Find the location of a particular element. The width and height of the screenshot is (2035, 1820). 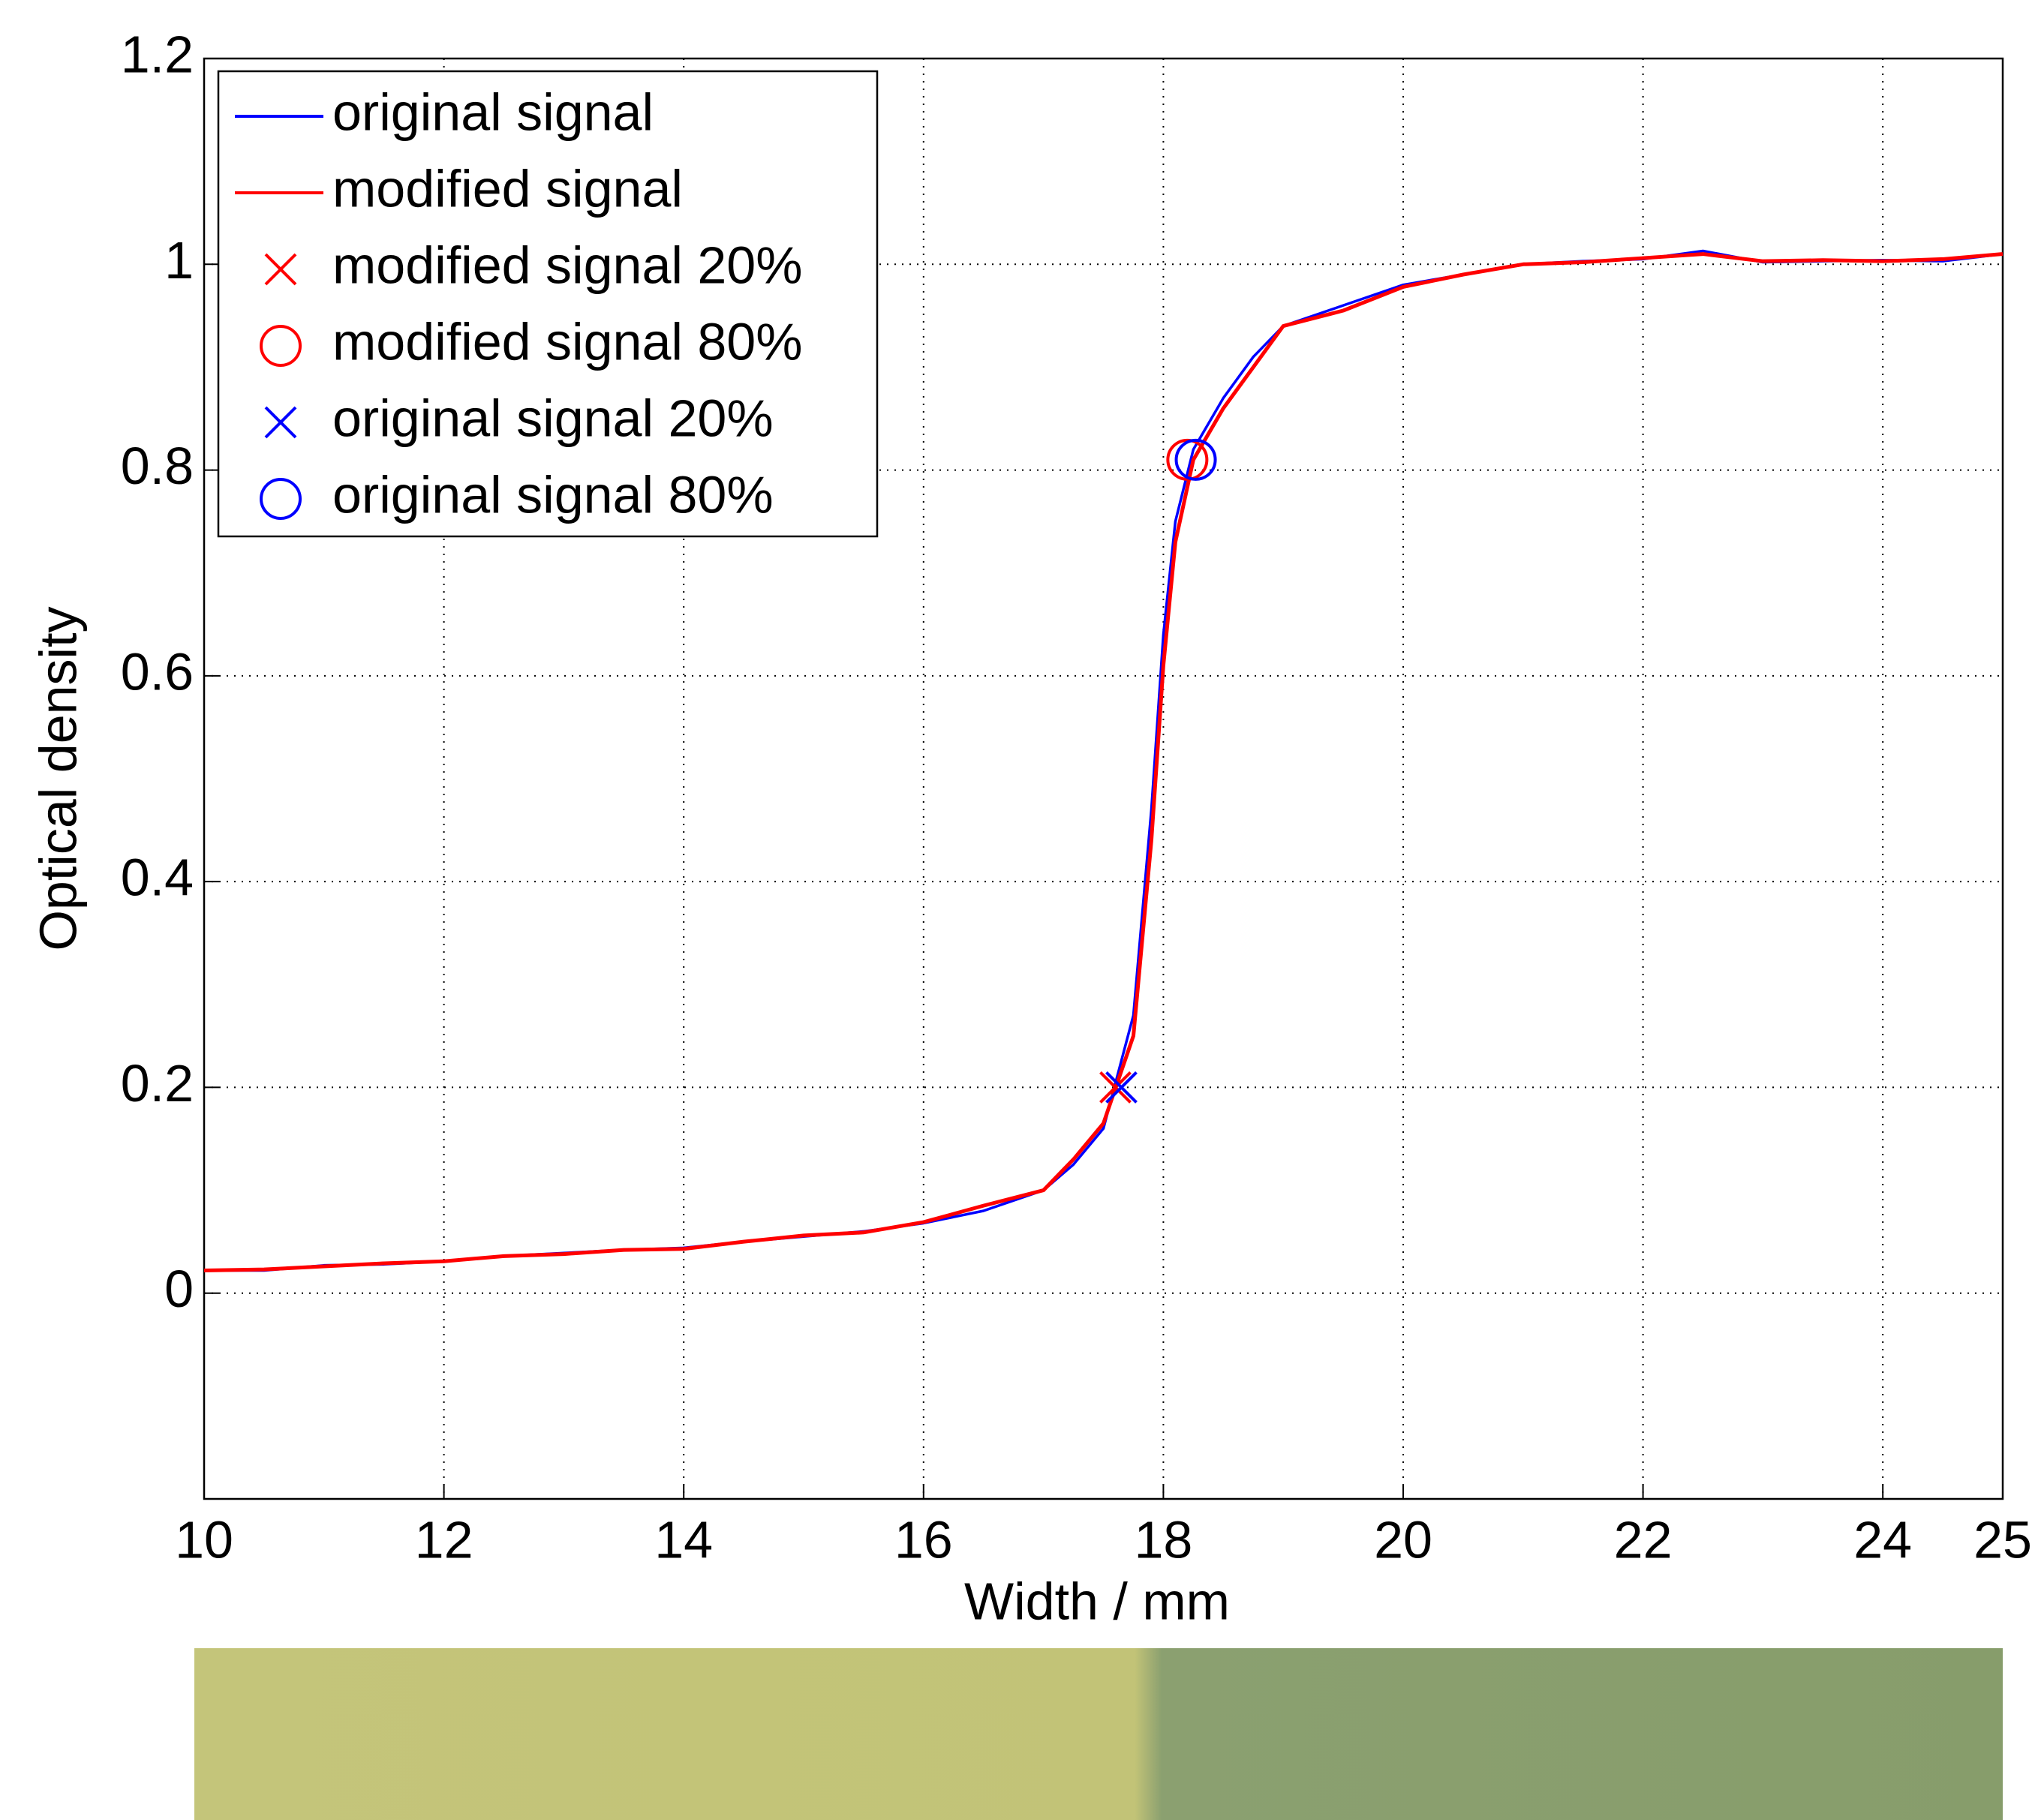

x-tick-label: 14 is located at coordinates (684, 1539).